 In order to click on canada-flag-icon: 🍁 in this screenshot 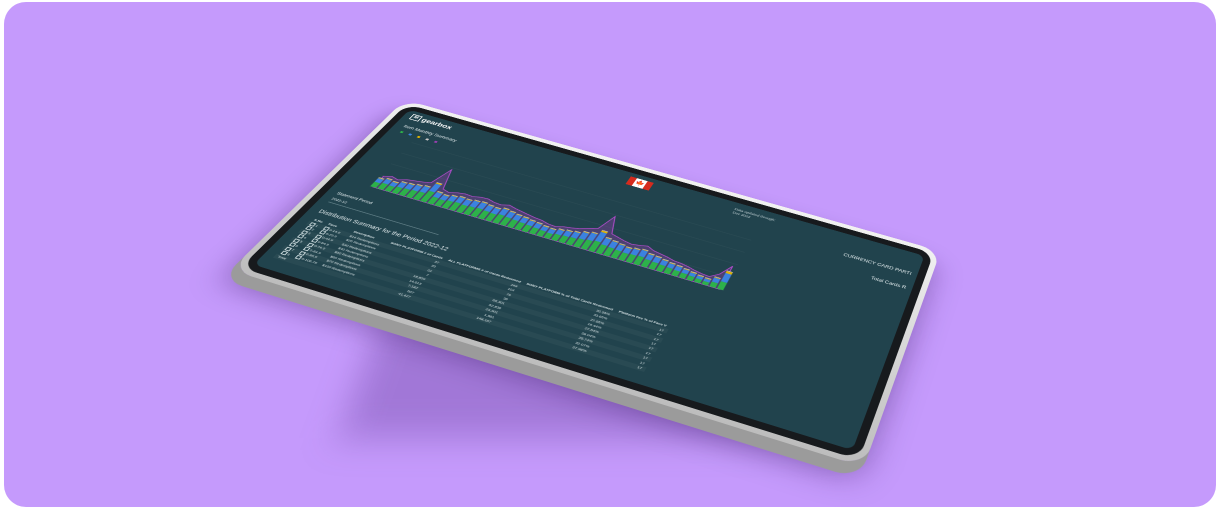, I will do `click(640, 183)`.